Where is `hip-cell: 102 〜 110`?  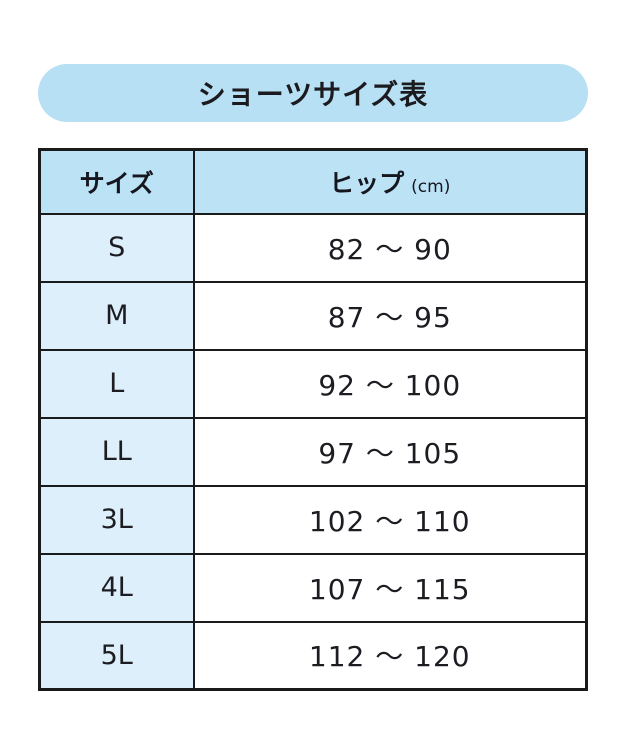
hip-cell: 102 〜 110 is located at coordinates (390, 519).